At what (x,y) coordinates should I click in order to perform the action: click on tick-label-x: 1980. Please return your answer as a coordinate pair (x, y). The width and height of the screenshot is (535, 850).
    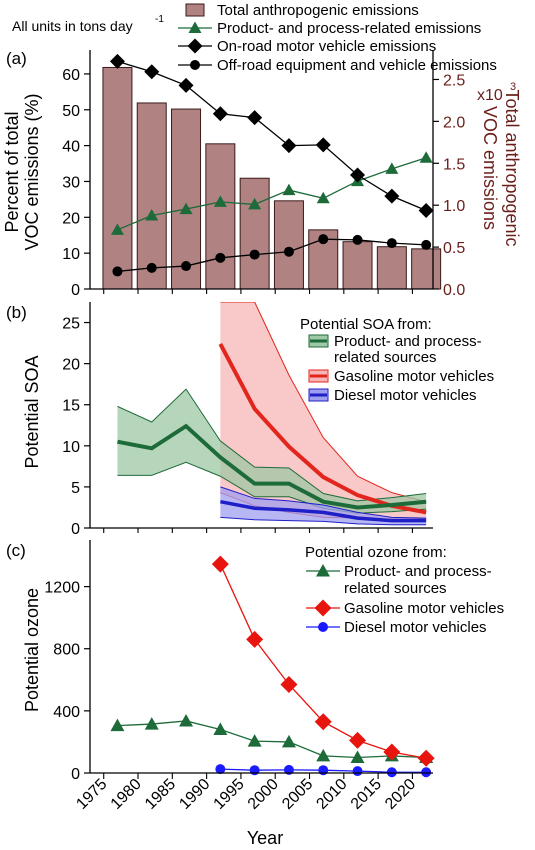
    Looking at the image, I should click on (126, 794).